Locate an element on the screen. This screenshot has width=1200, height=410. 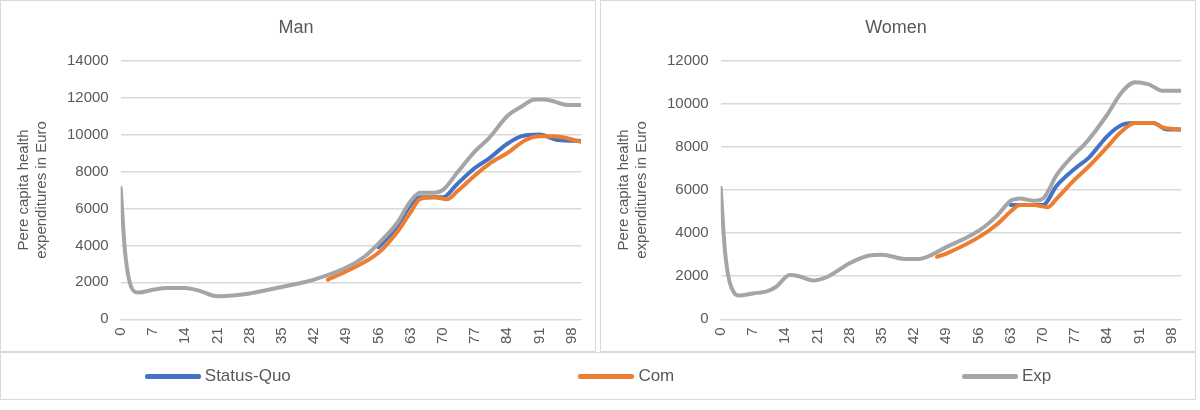
legend-label: Status-Quo is located at coordinates (247, 376).